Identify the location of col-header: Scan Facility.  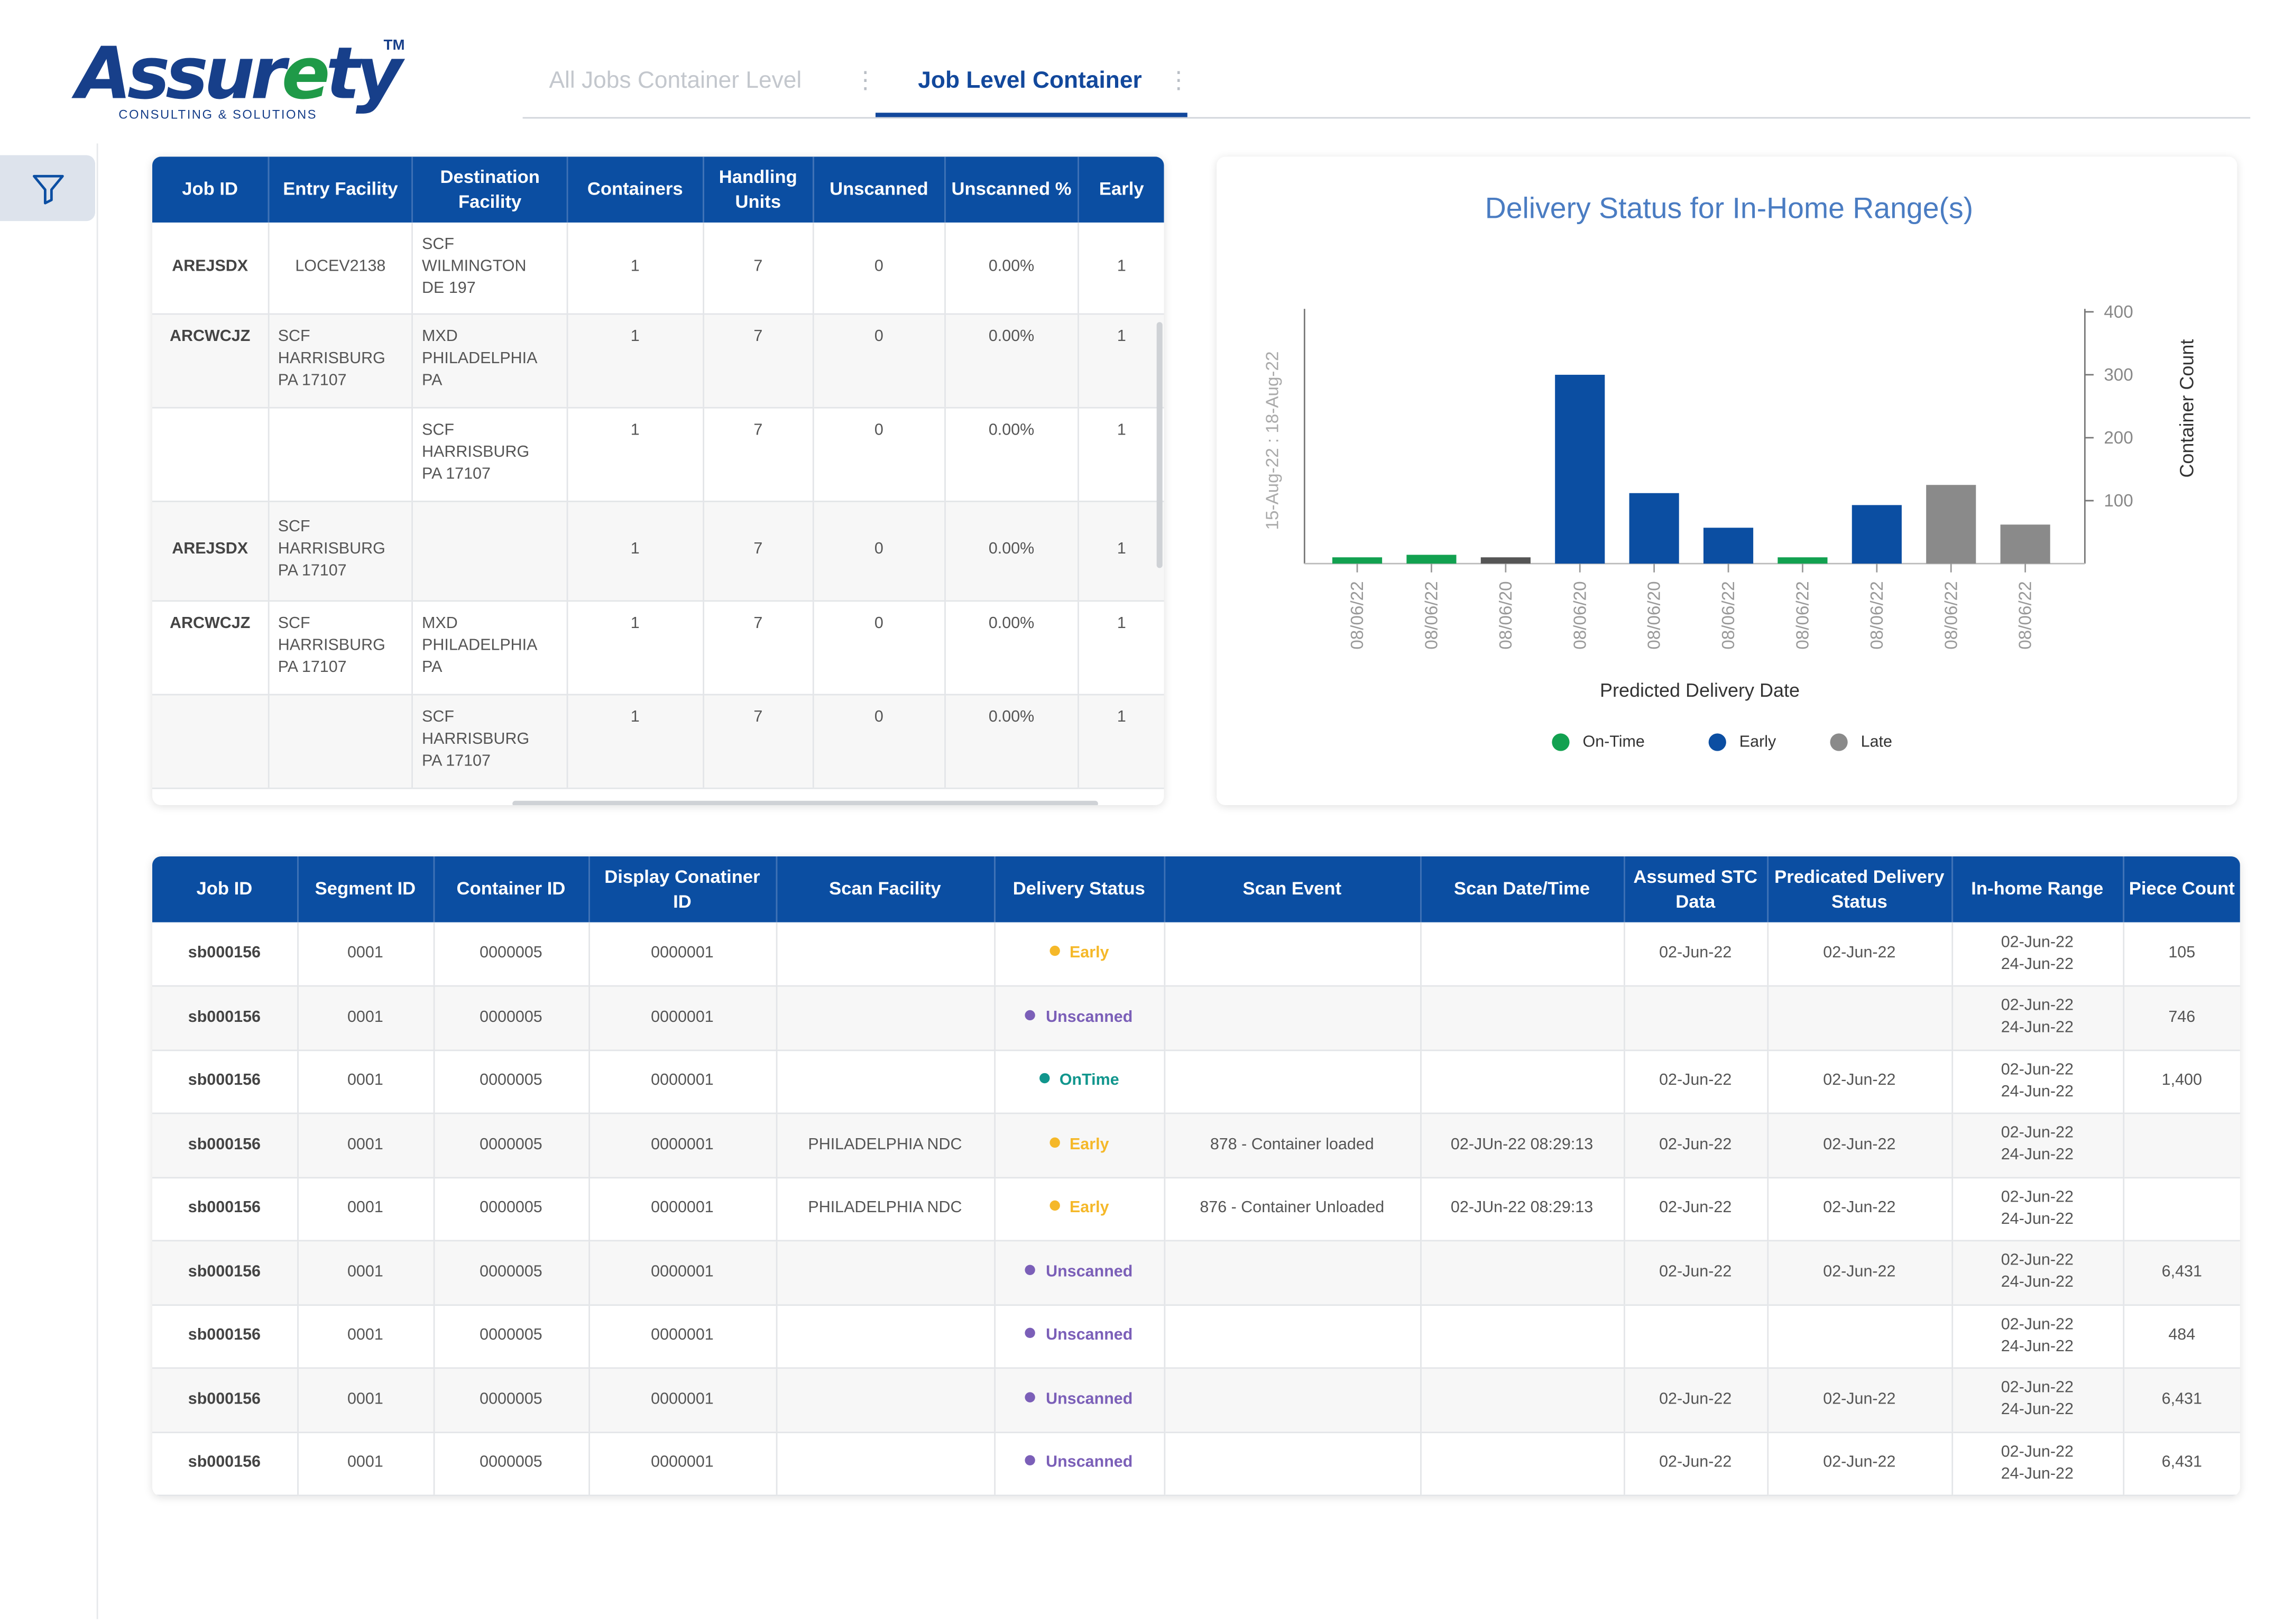
(884, 889).